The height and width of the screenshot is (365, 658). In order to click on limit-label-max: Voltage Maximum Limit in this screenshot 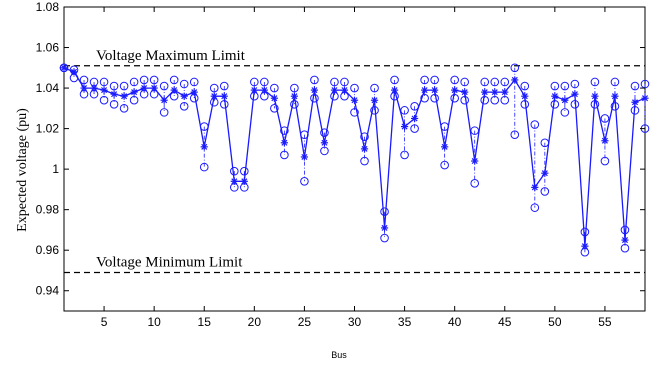, I will do `click(171, 56)`.